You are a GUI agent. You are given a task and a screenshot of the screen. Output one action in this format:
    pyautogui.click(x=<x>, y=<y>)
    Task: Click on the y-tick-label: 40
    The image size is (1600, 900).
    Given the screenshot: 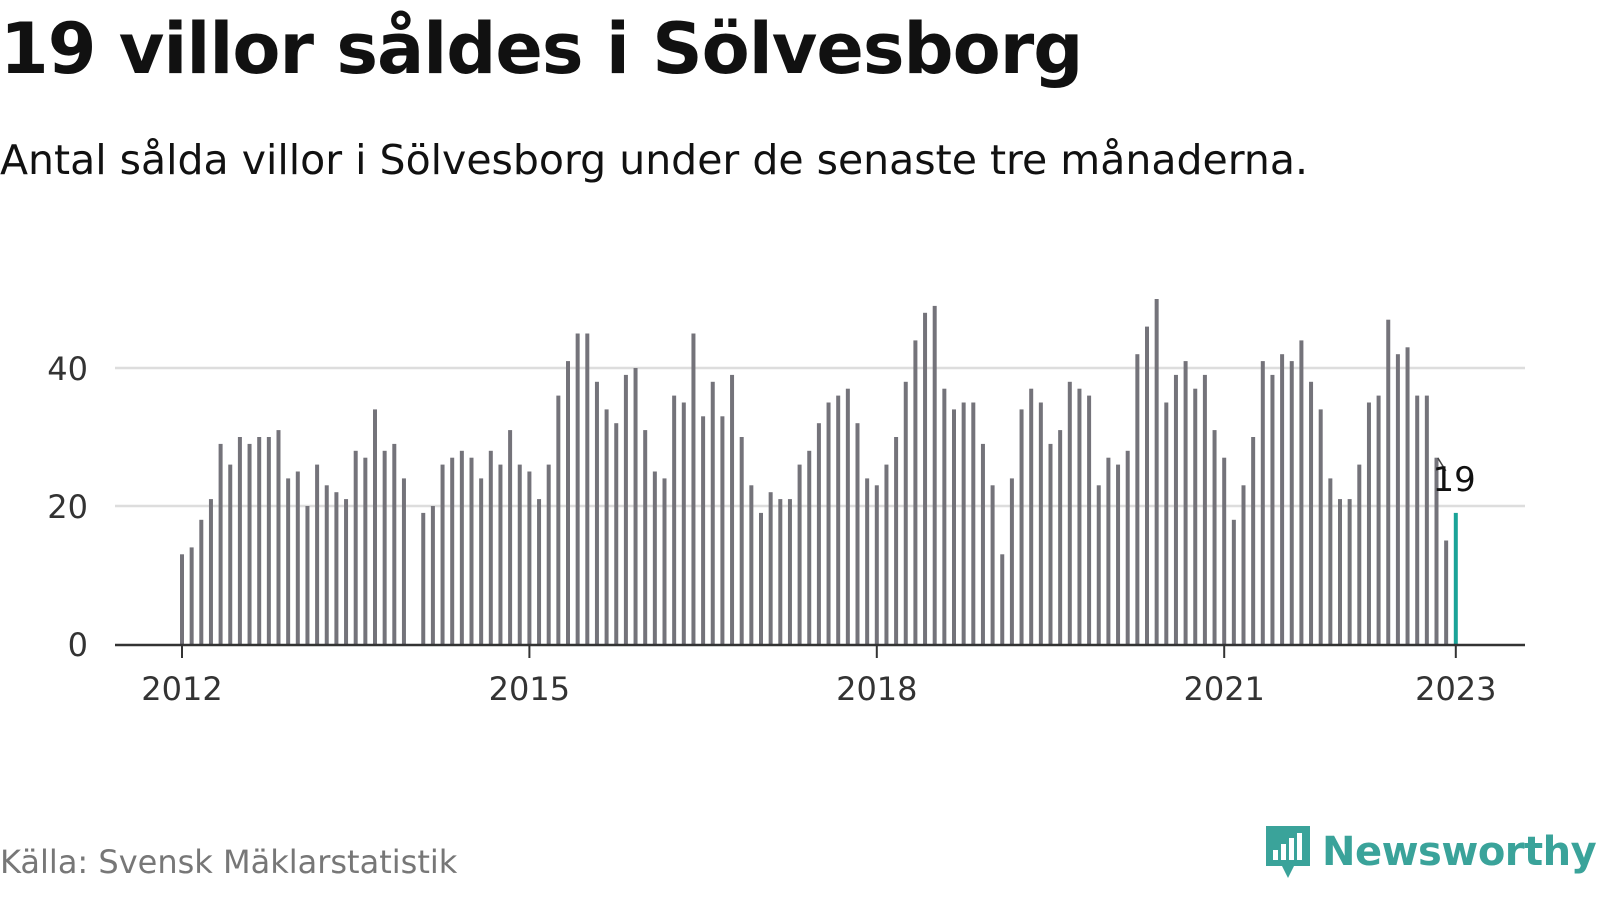 What is the action you would take?
    pyautogui.click(x=67, y=369)
    